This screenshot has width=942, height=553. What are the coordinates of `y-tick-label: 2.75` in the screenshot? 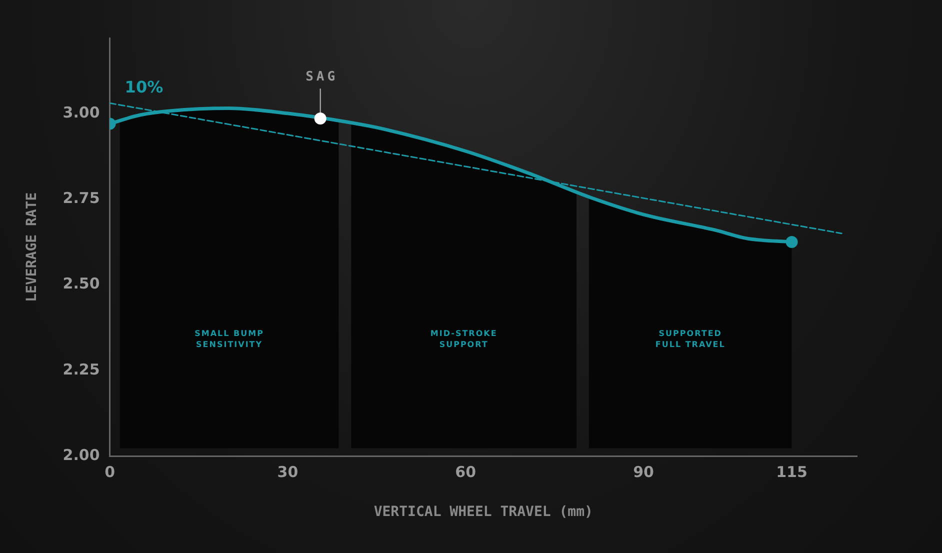 It's located at (81, 198).